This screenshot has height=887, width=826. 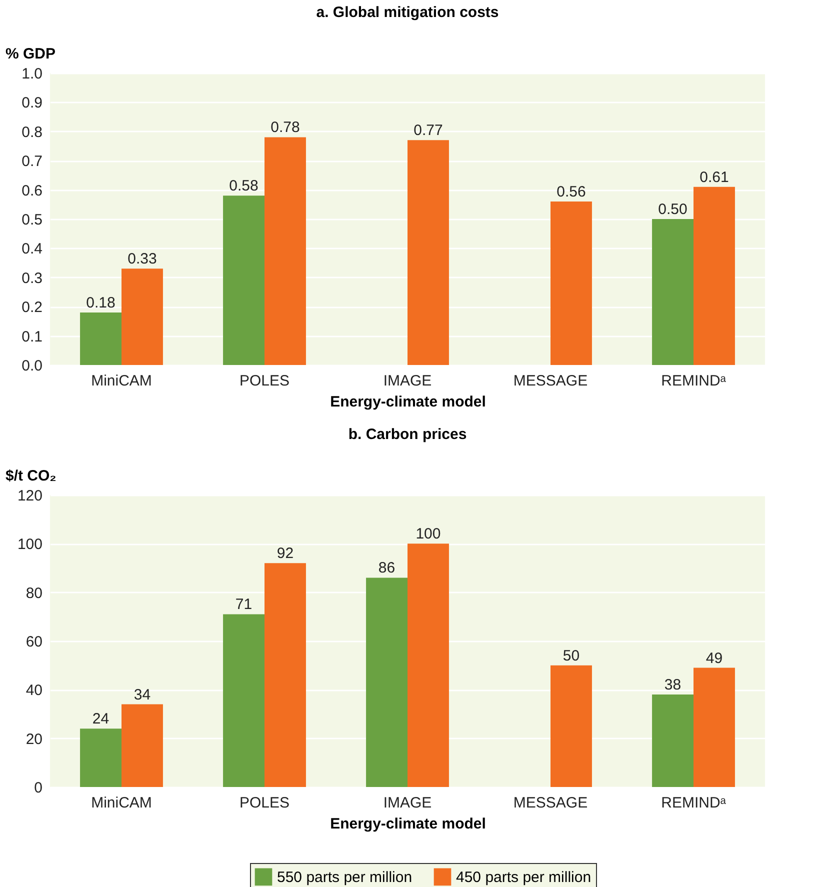 What do you see at coordinates (32, 191) in the screenshot?
I see `y-tick-label: 0.6` at bounding box center [32, 191].